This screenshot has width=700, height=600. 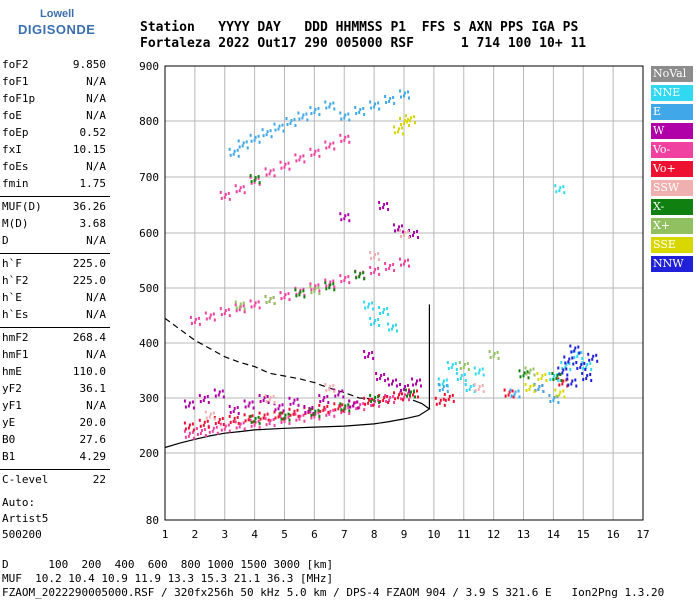 What do you see at coordinates (152, 520) in the screenshot?
I see `y-tick-label: 80` at bounding box center [152, 520].